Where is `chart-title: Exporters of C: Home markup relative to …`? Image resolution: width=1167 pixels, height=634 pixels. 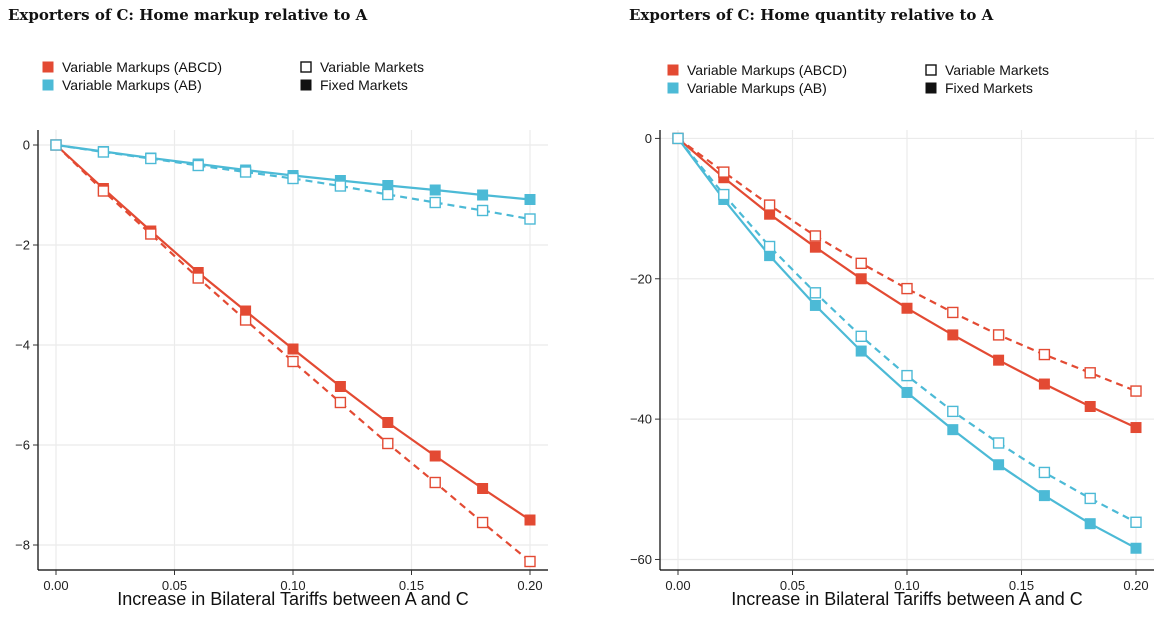
chart-title: Exporters of C: Home markup relative to … is located at coordinates (188, 15).